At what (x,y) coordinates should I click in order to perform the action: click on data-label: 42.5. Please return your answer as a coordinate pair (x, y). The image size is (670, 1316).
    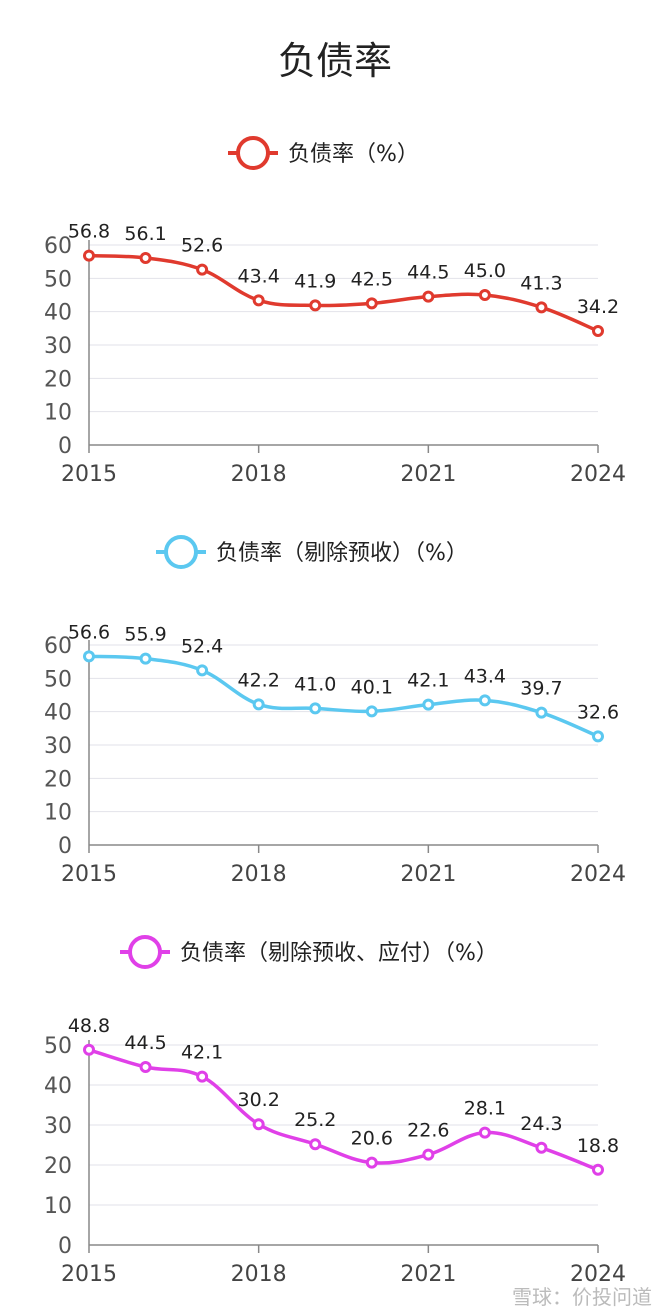
    Looking at the image, I should click on (372, 279).